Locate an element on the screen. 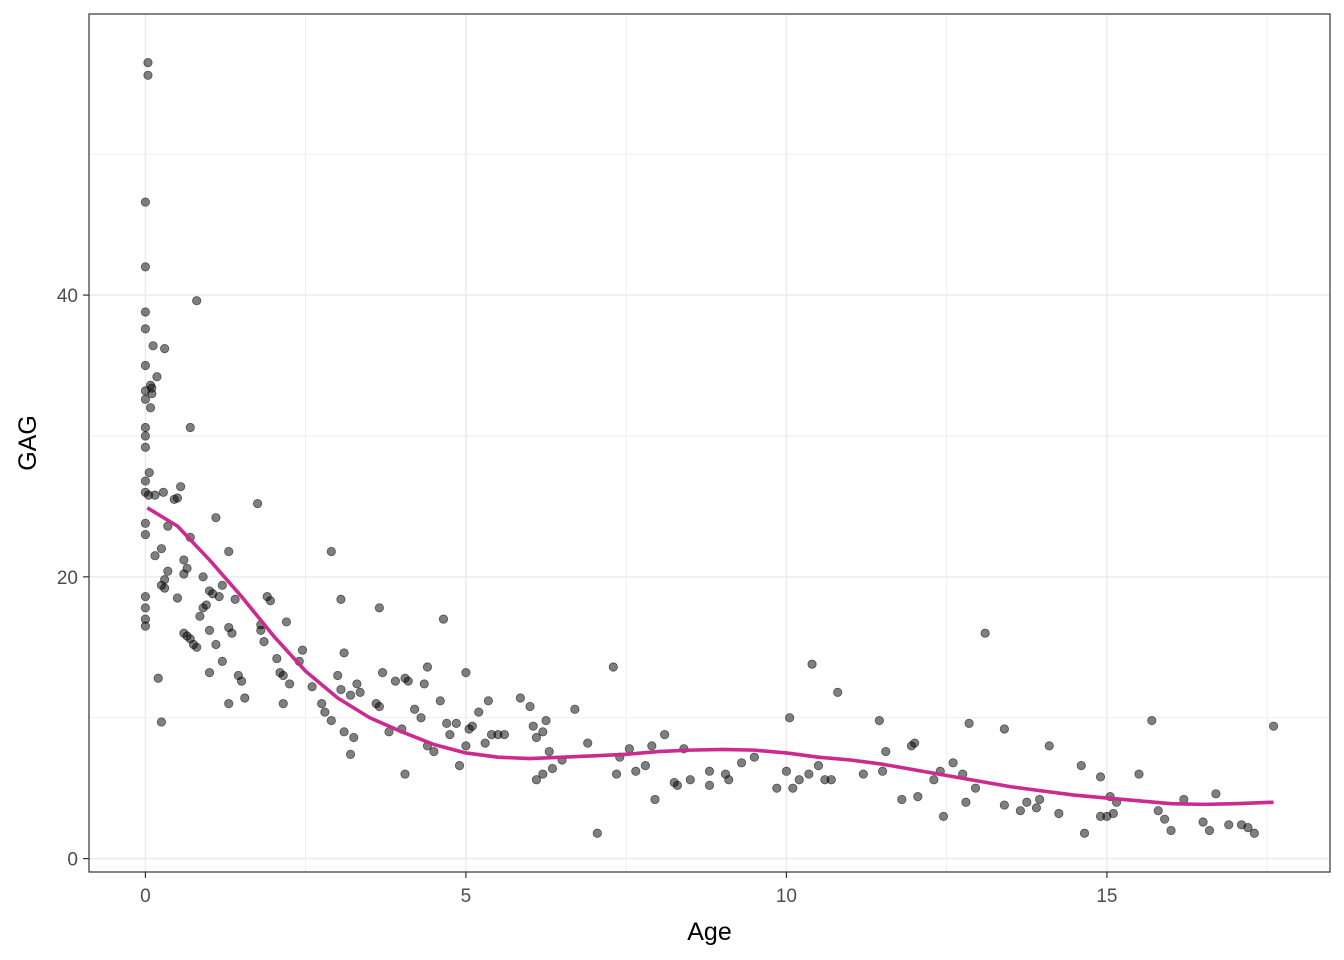  x-axis: 0 5 10 15 is located at coordinates (628, 889).